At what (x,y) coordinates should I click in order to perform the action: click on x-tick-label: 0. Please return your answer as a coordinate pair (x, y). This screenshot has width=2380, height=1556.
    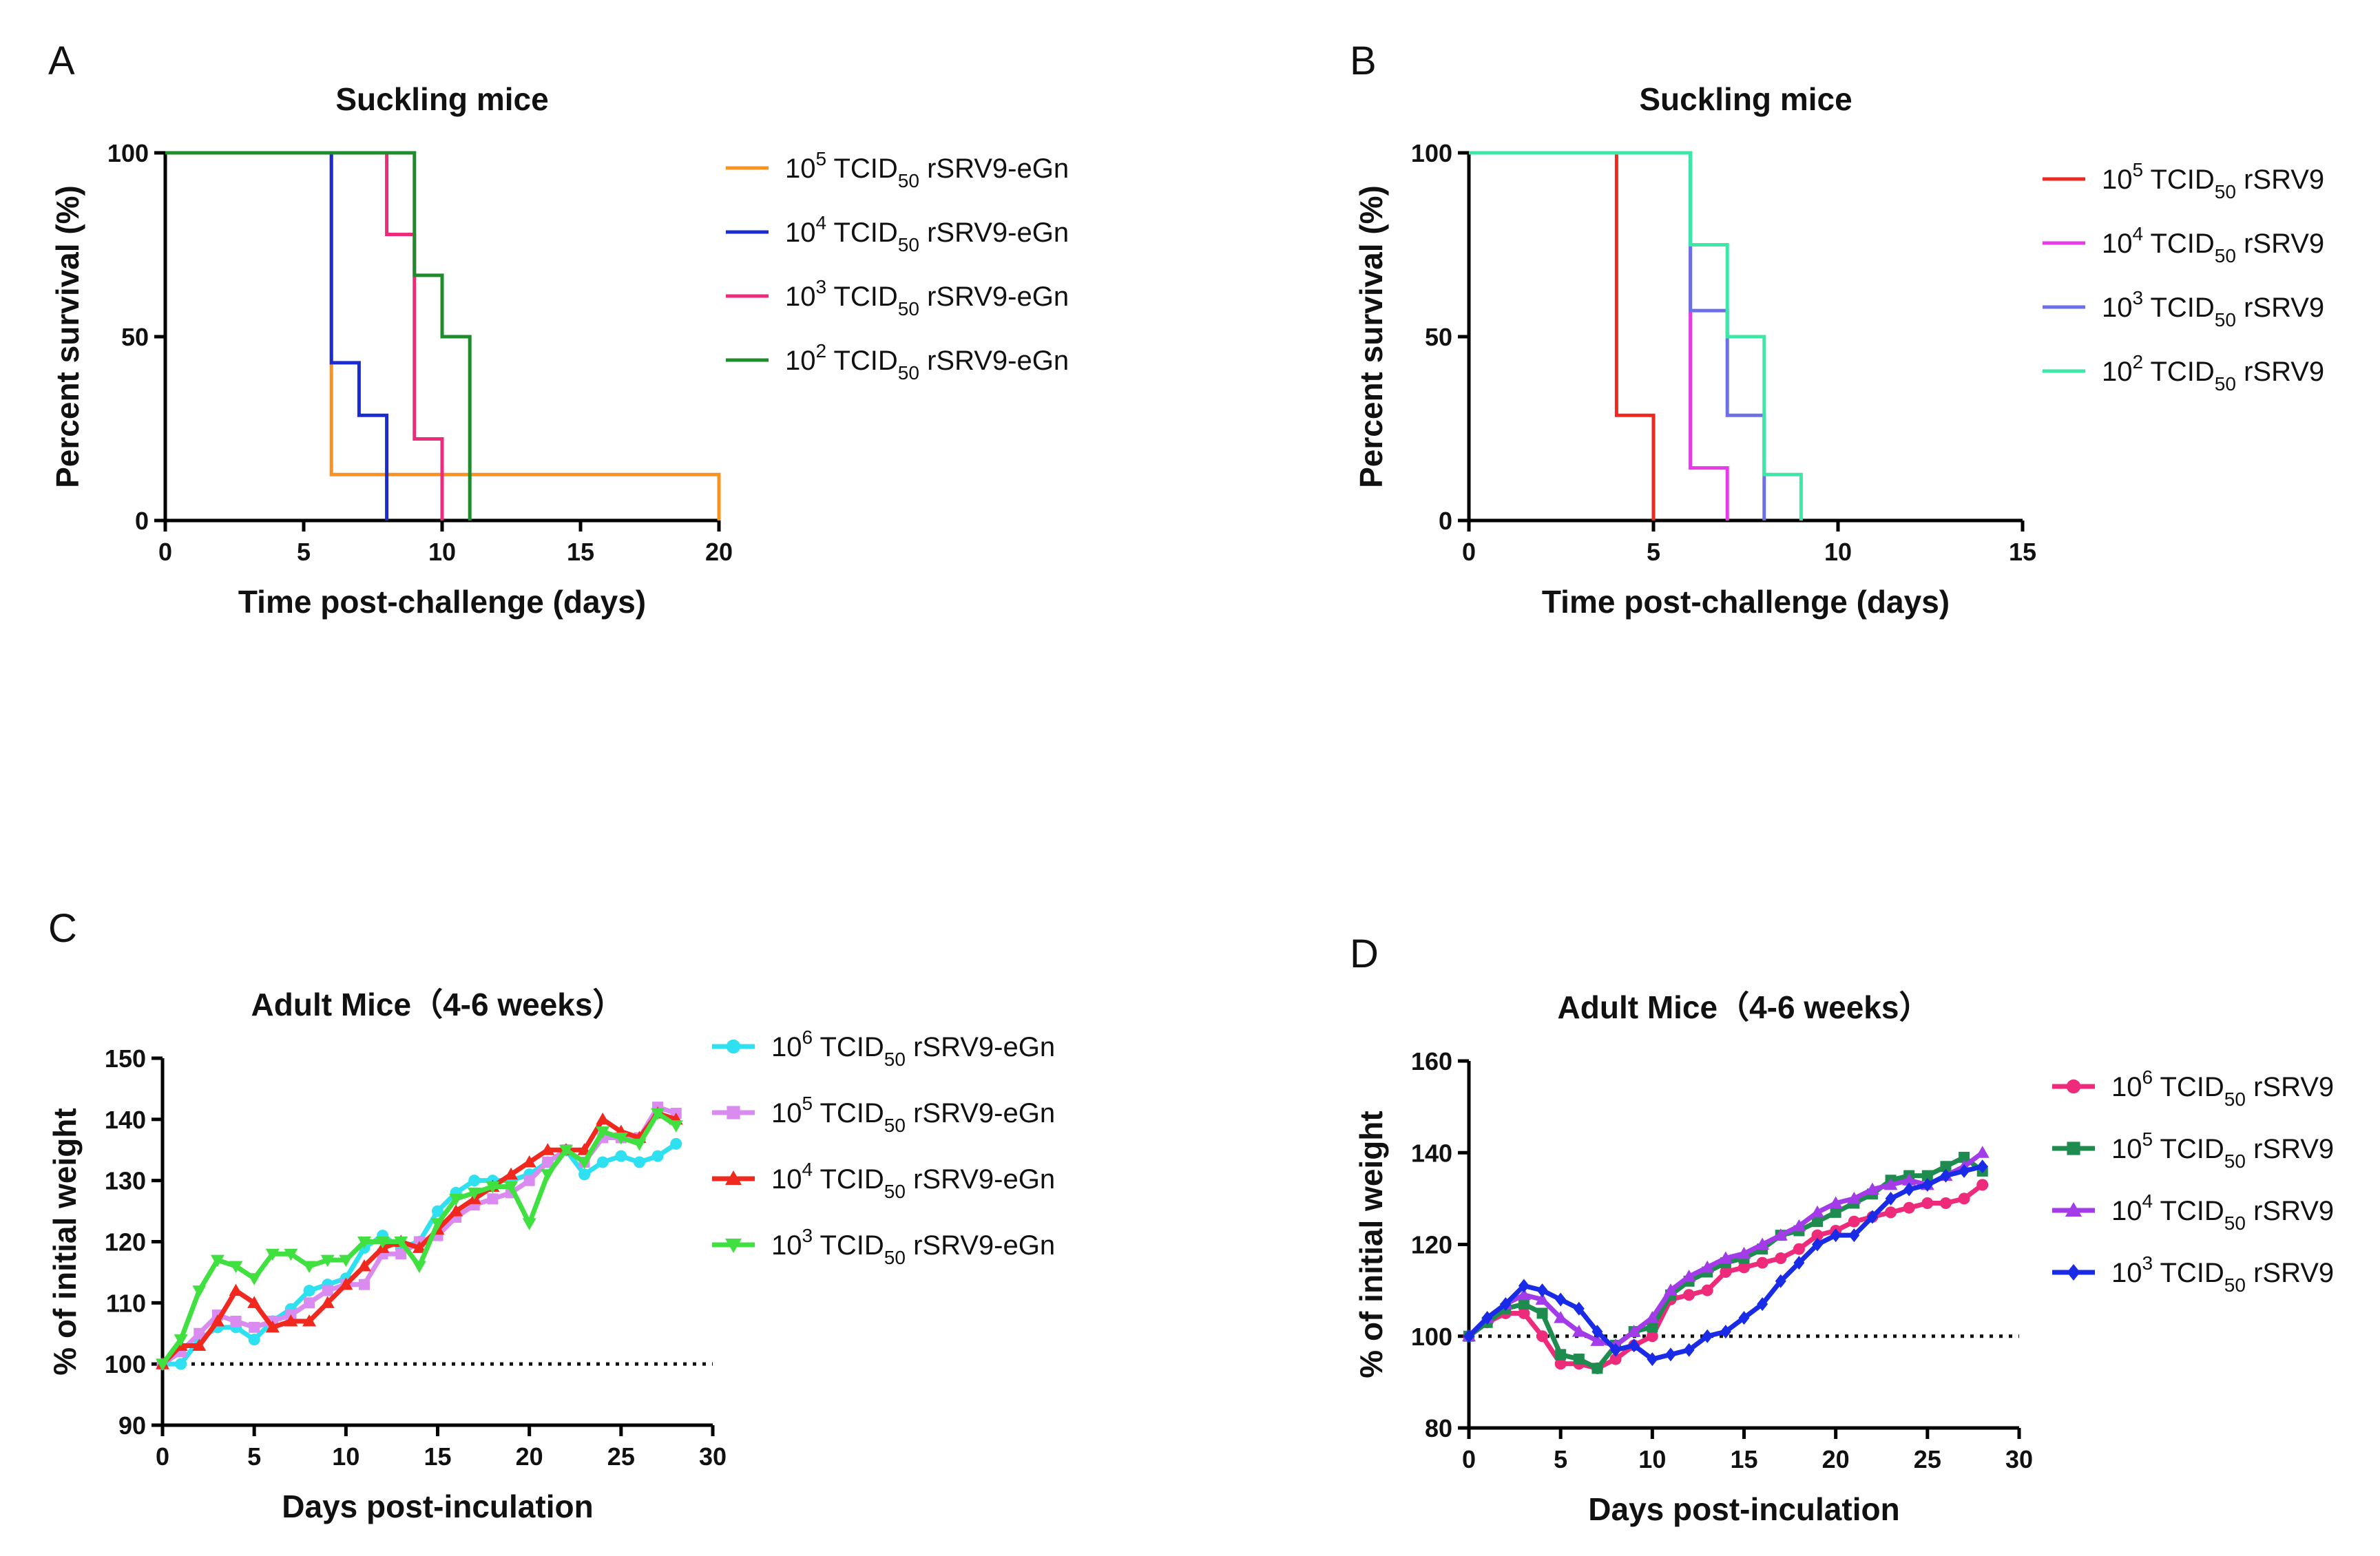
    Looking at the image, I should click on (1469, 552).